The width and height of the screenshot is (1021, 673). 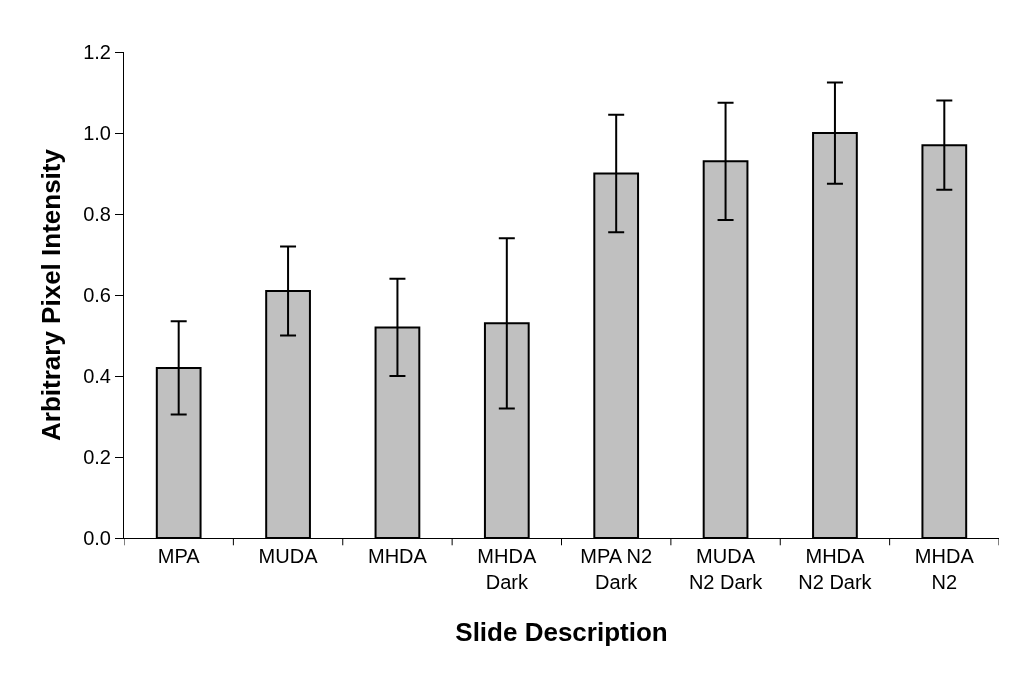 What do you see at coordinates (507, 569) in the screenshot?
I see `x-tick-label: MHDA Dark` at bounding box center [507, 569].